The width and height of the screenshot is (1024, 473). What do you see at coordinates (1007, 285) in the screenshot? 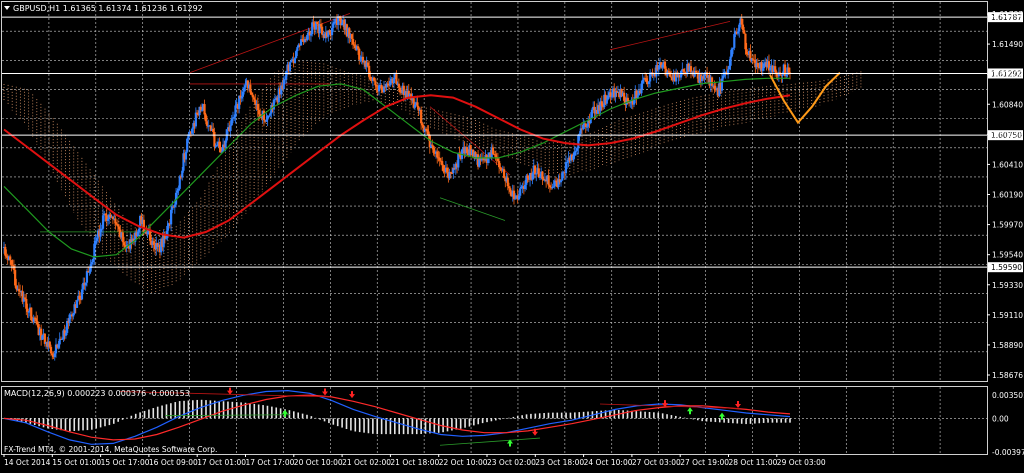
I see `price-tick-label: 1.59330` at bounding box center [1007, 285].